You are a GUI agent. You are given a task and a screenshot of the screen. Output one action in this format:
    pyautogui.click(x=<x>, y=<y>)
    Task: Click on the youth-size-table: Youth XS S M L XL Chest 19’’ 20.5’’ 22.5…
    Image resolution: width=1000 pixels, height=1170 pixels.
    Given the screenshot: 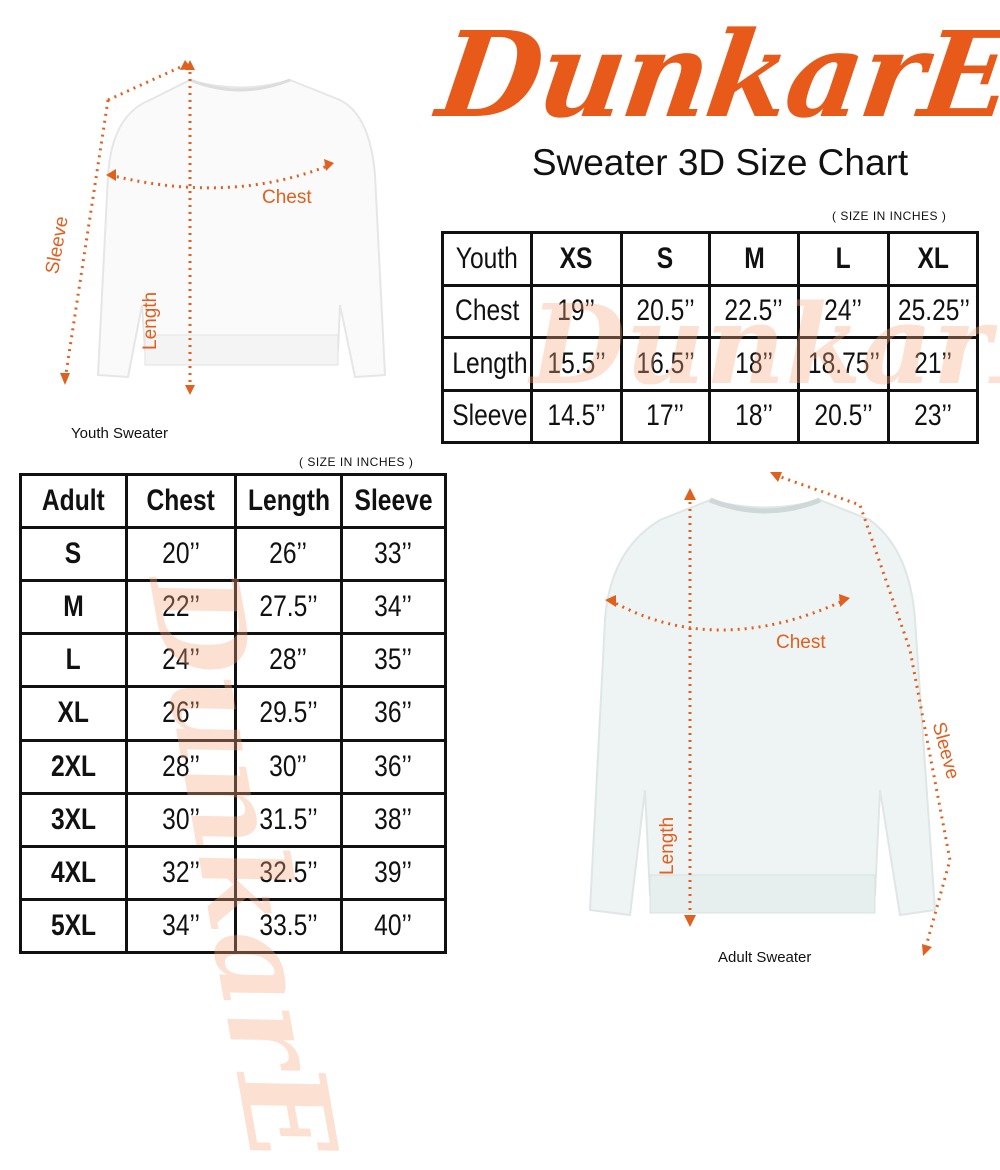 What is the action you would take?
    pyautogui.click(x=710, y=337)
    